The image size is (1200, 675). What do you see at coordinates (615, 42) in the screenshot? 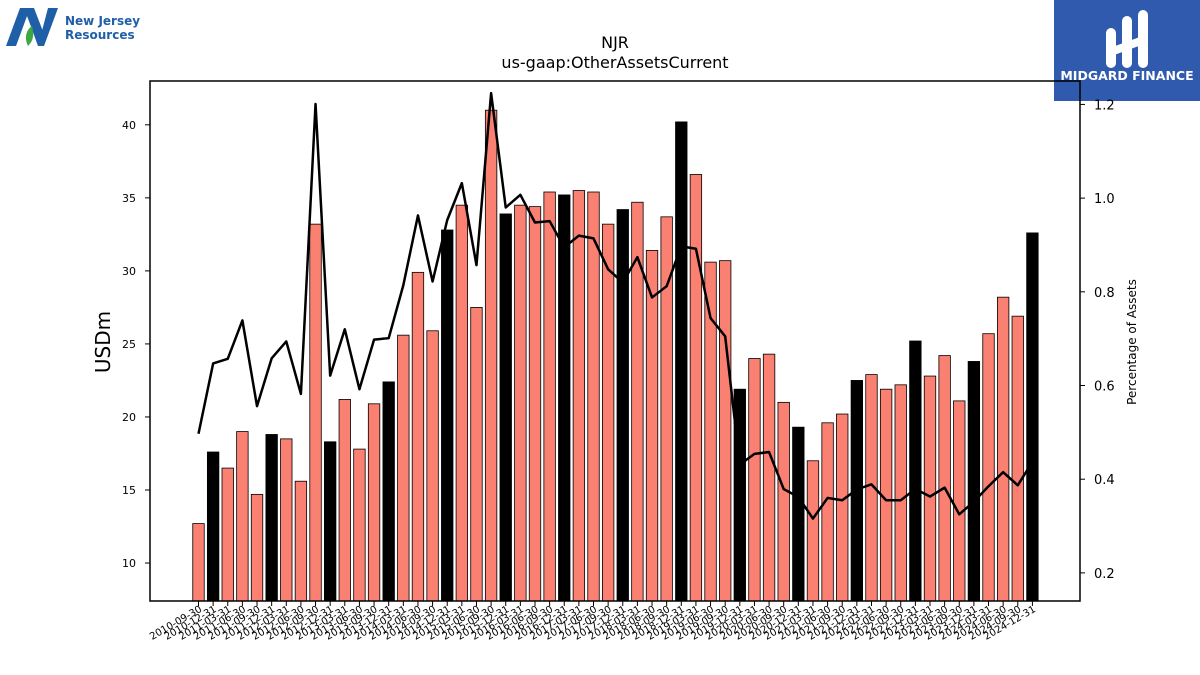
I see `chart-title: NJR` at bounding box center [615, 42].